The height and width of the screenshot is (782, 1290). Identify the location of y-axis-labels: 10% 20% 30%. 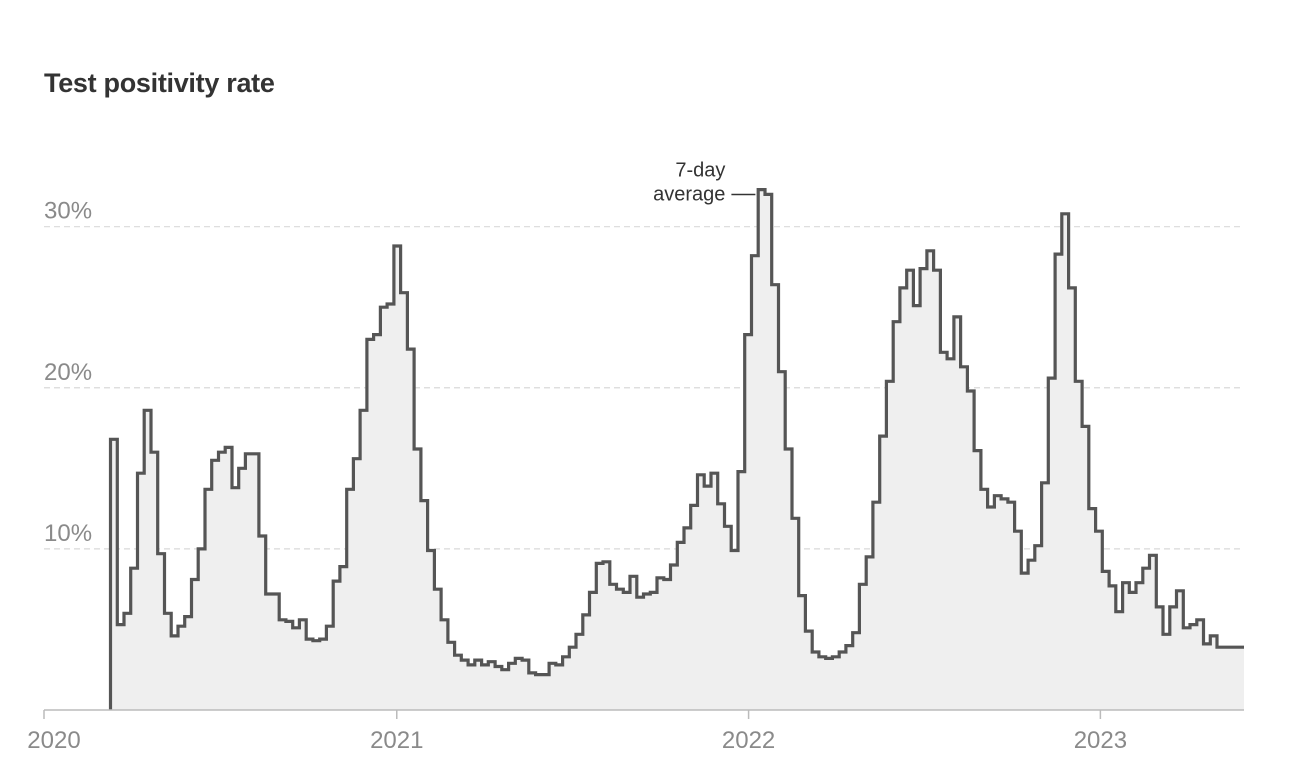
(68, 372).